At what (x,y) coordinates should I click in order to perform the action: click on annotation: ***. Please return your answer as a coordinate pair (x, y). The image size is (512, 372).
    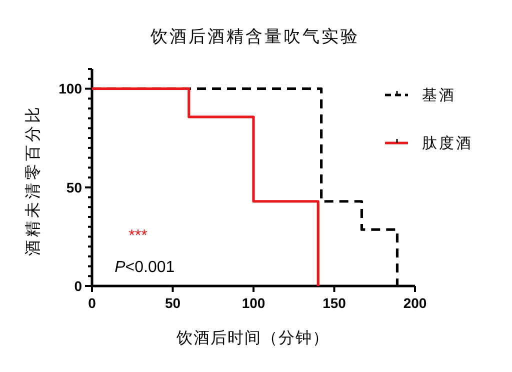
    Looking at the image, I should click on (138, 236).